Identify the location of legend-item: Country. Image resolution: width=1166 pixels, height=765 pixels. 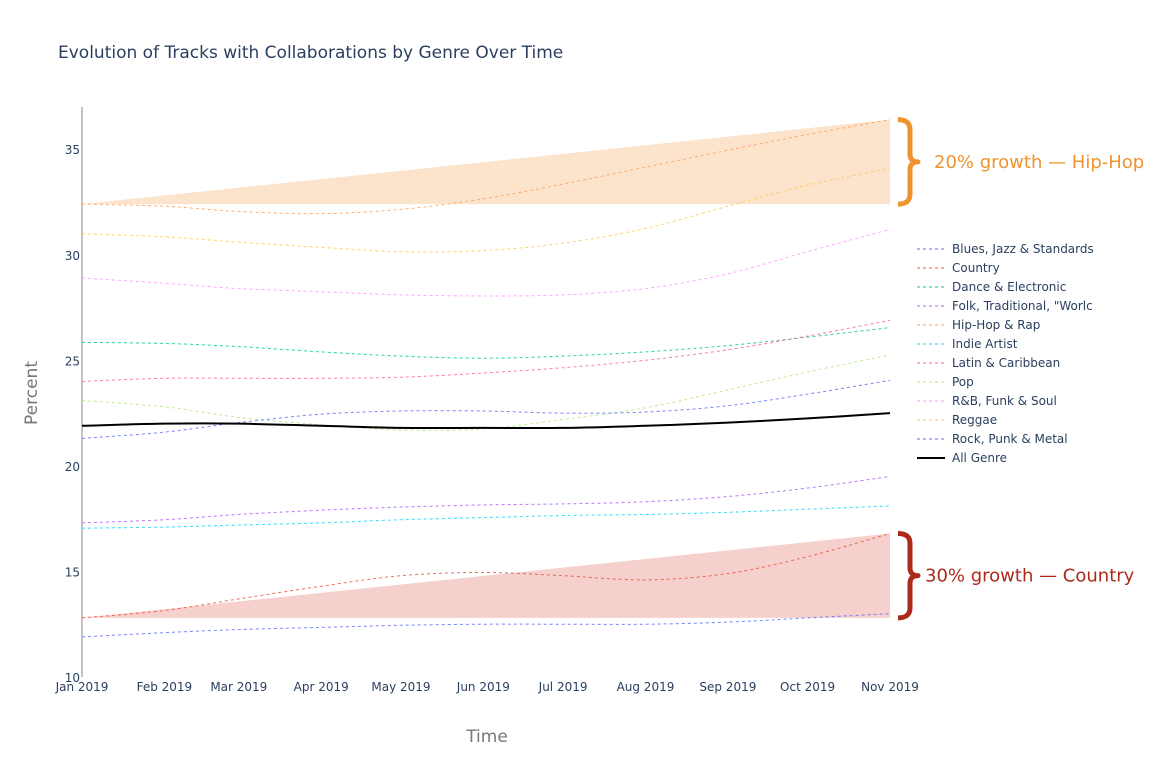
(958, 268).